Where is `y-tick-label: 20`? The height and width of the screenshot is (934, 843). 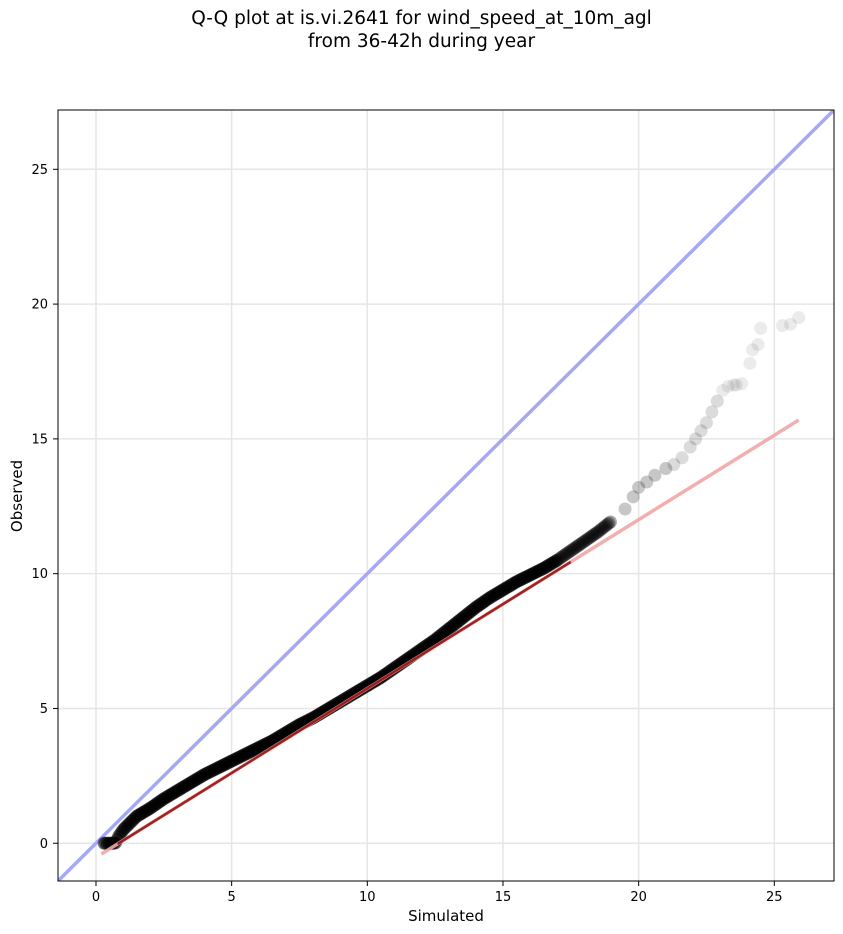 y-tick-label: 20 is located at coordinates (39, 305).